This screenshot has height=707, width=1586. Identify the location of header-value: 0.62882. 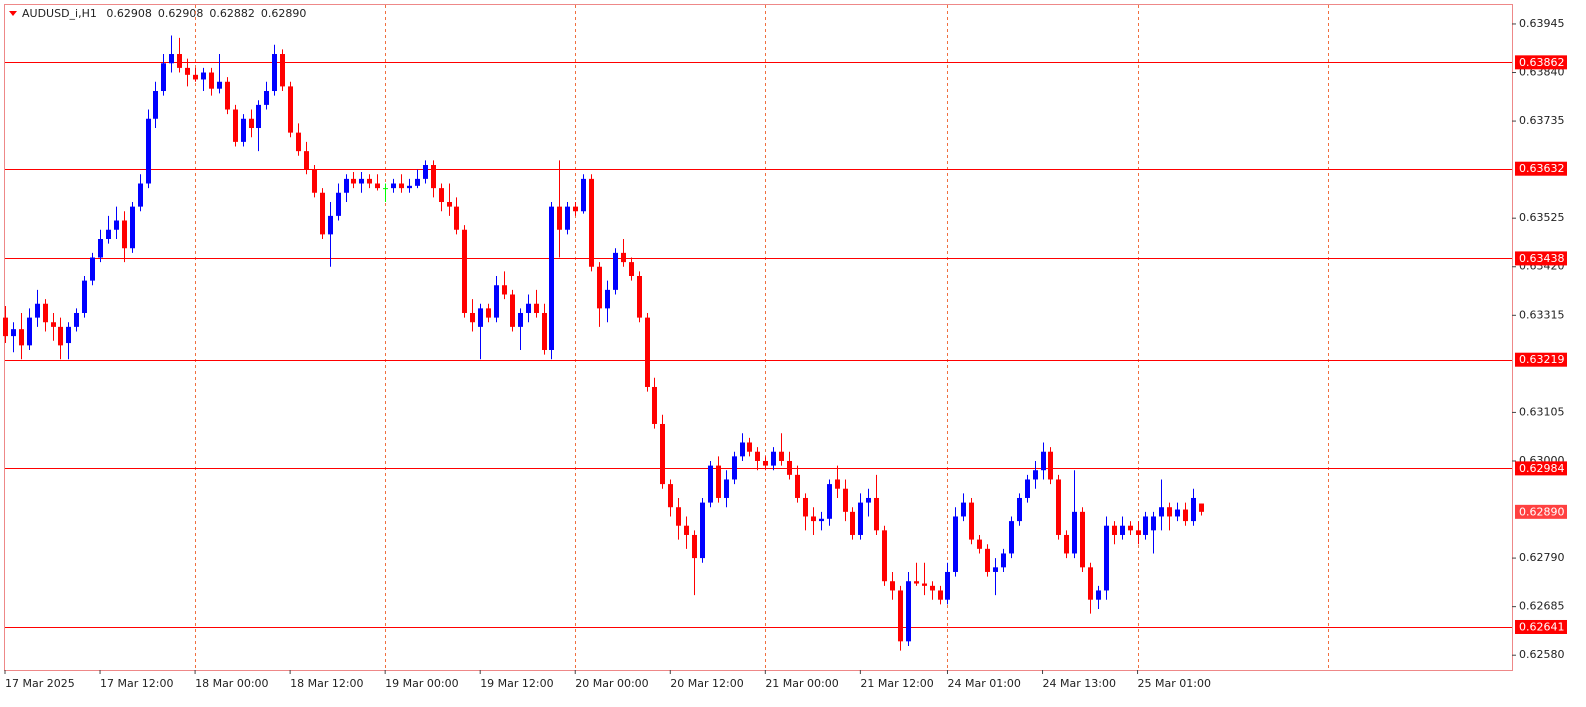
(232, 13).